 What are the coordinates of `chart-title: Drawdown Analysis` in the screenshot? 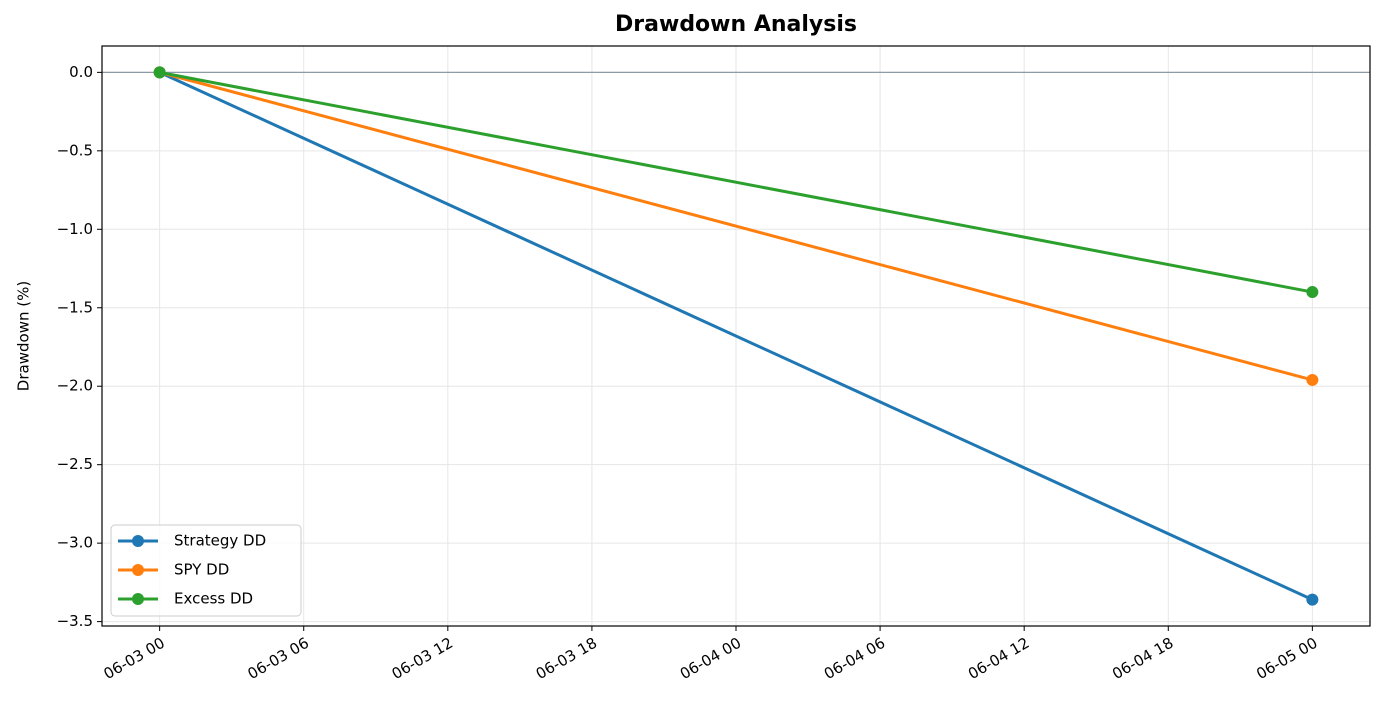 It's located at (736, 24).